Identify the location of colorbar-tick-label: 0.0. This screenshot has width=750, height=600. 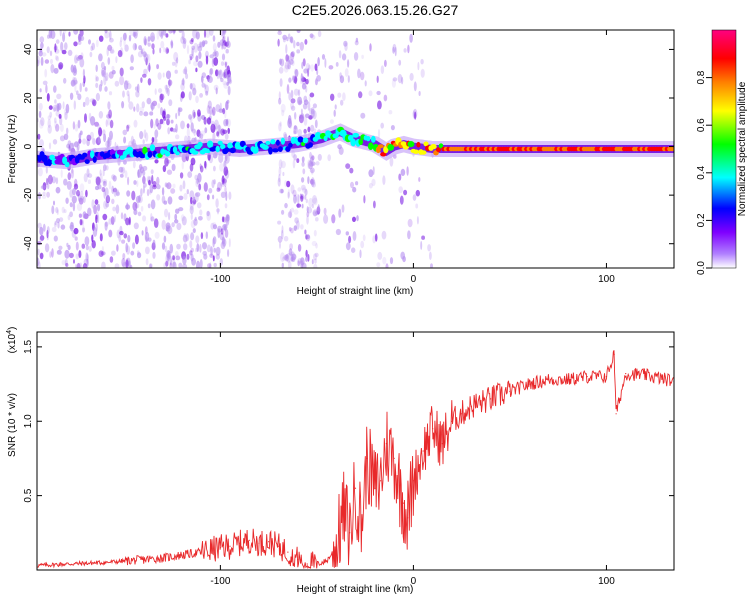
(701, 268).